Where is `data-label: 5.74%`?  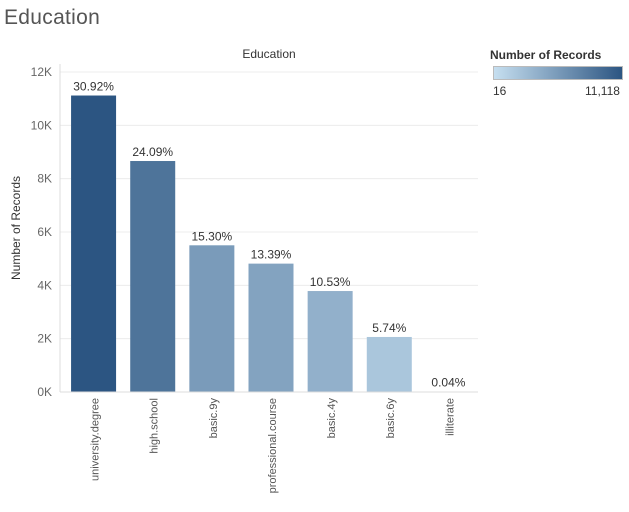 data-label: 5.74% is located at coordinates (389, 328).